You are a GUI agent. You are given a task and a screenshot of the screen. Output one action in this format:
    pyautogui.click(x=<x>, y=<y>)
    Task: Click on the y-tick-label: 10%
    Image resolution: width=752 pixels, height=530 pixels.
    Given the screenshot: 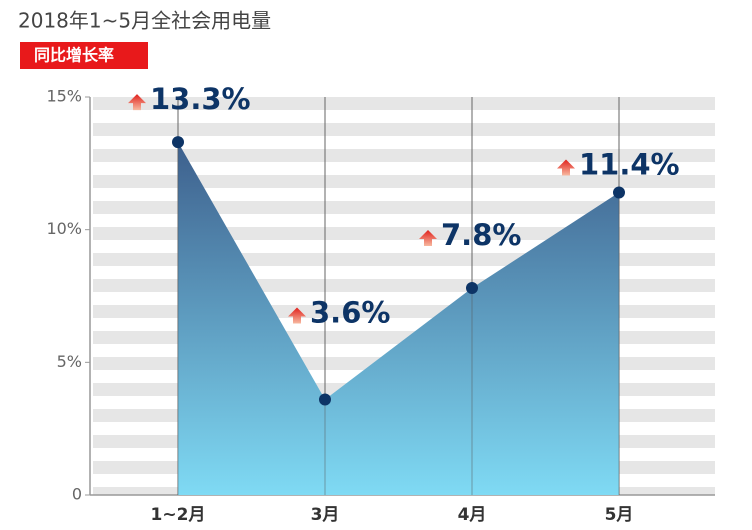 What is the action you would take?
    pyautogui.click(x=64, y=228)
    